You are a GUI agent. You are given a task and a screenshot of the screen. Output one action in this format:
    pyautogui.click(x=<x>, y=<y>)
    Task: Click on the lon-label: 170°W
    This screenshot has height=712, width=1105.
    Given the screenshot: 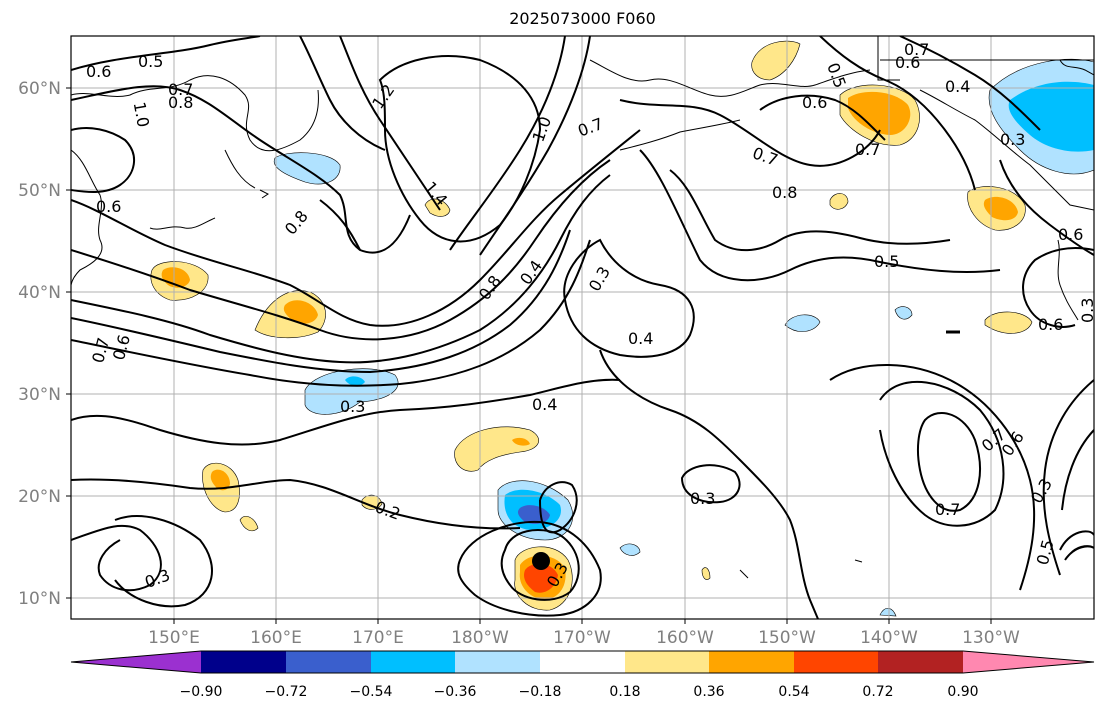 What is the action you would take?
    pyautogui.click(x=582, y=638)
    